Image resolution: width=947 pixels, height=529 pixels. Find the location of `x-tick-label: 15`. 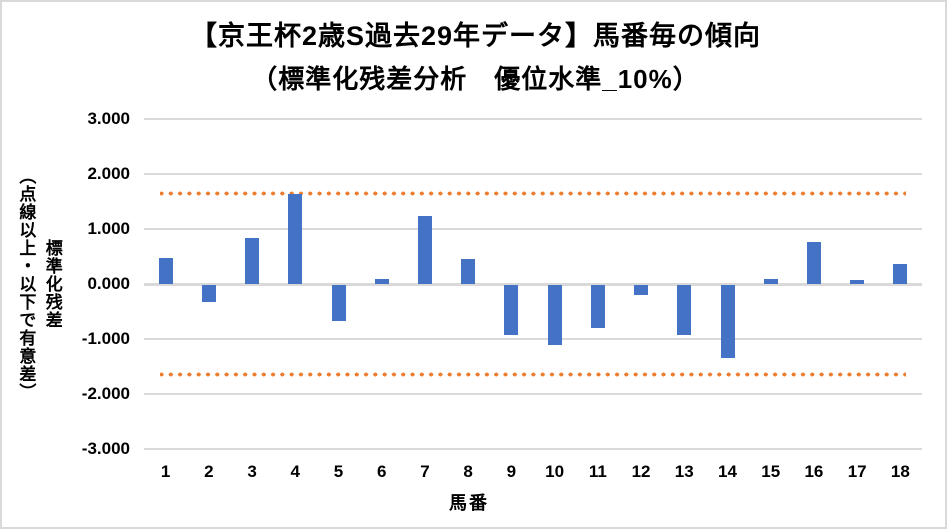

x-tick-label: 15 is located at coordinates (771, 471).